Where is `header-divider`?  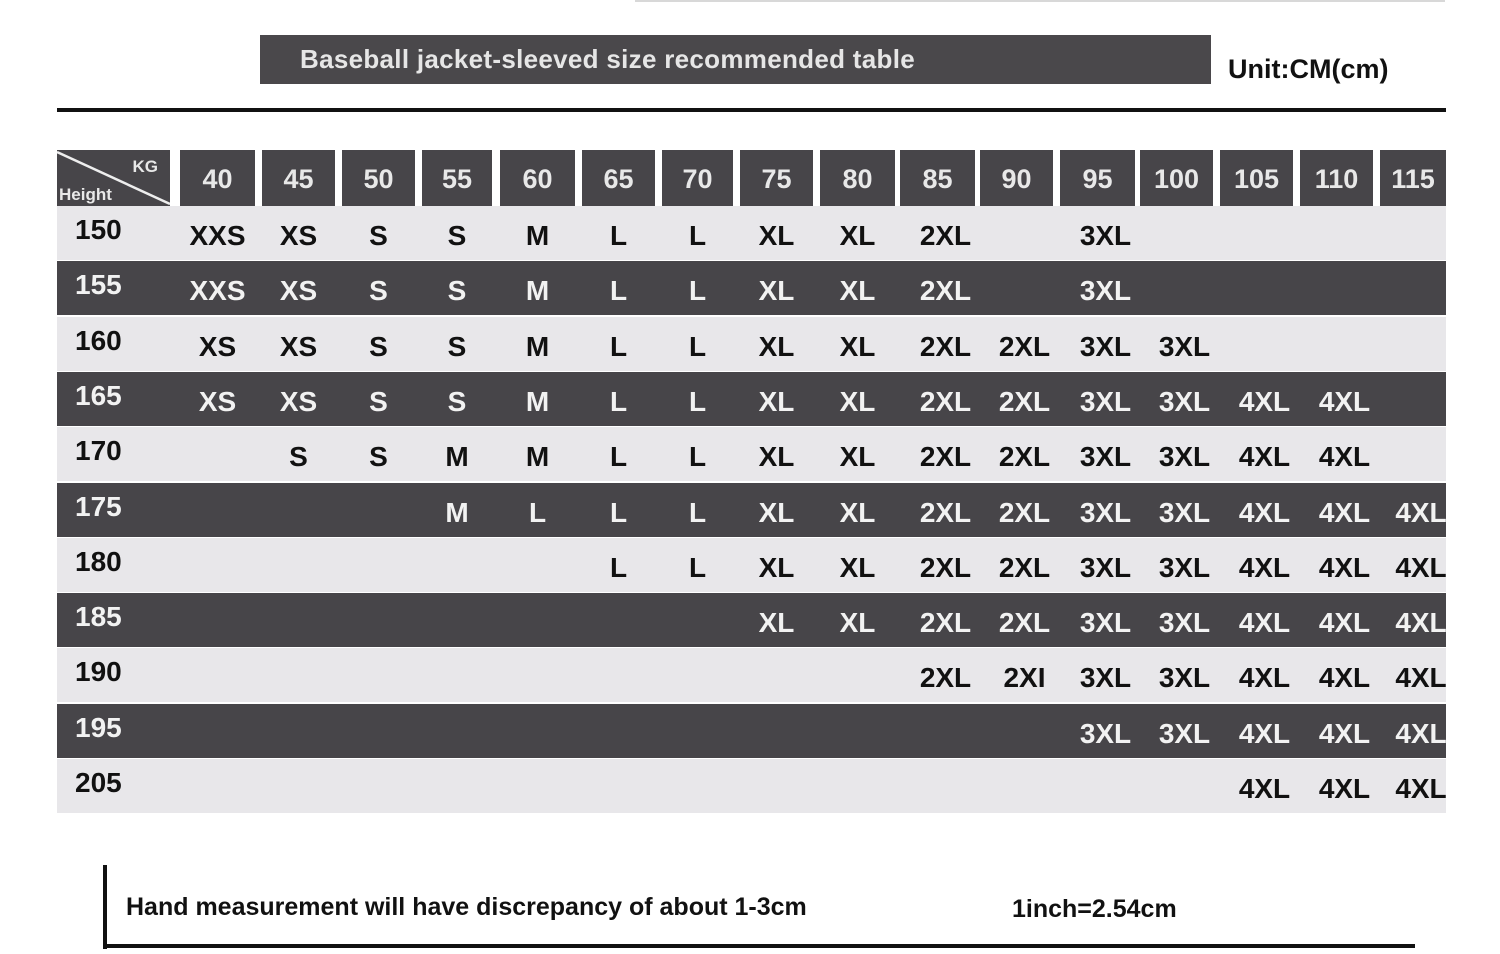 header-divider is located at coordinates (751, 110).